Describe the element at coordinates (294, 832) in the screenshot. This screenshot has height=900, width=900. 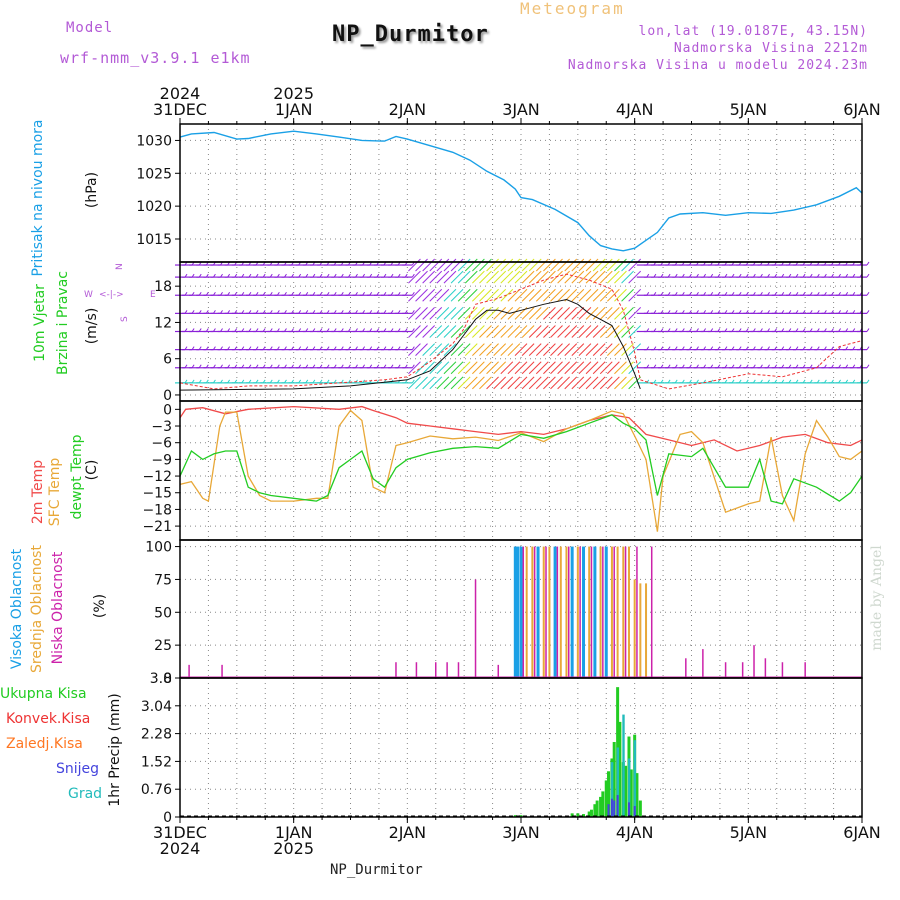
I see `bottom-day-label: 1JAN` at that location.